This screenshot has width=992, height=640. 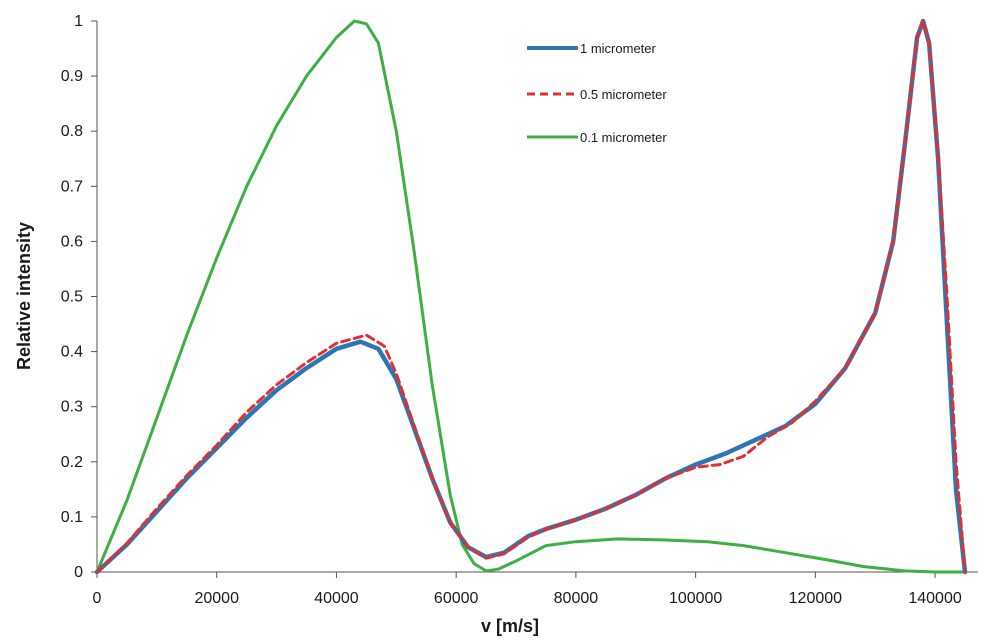 I want to click on y-tick-label: 0.6, so click(x=72, y=241).